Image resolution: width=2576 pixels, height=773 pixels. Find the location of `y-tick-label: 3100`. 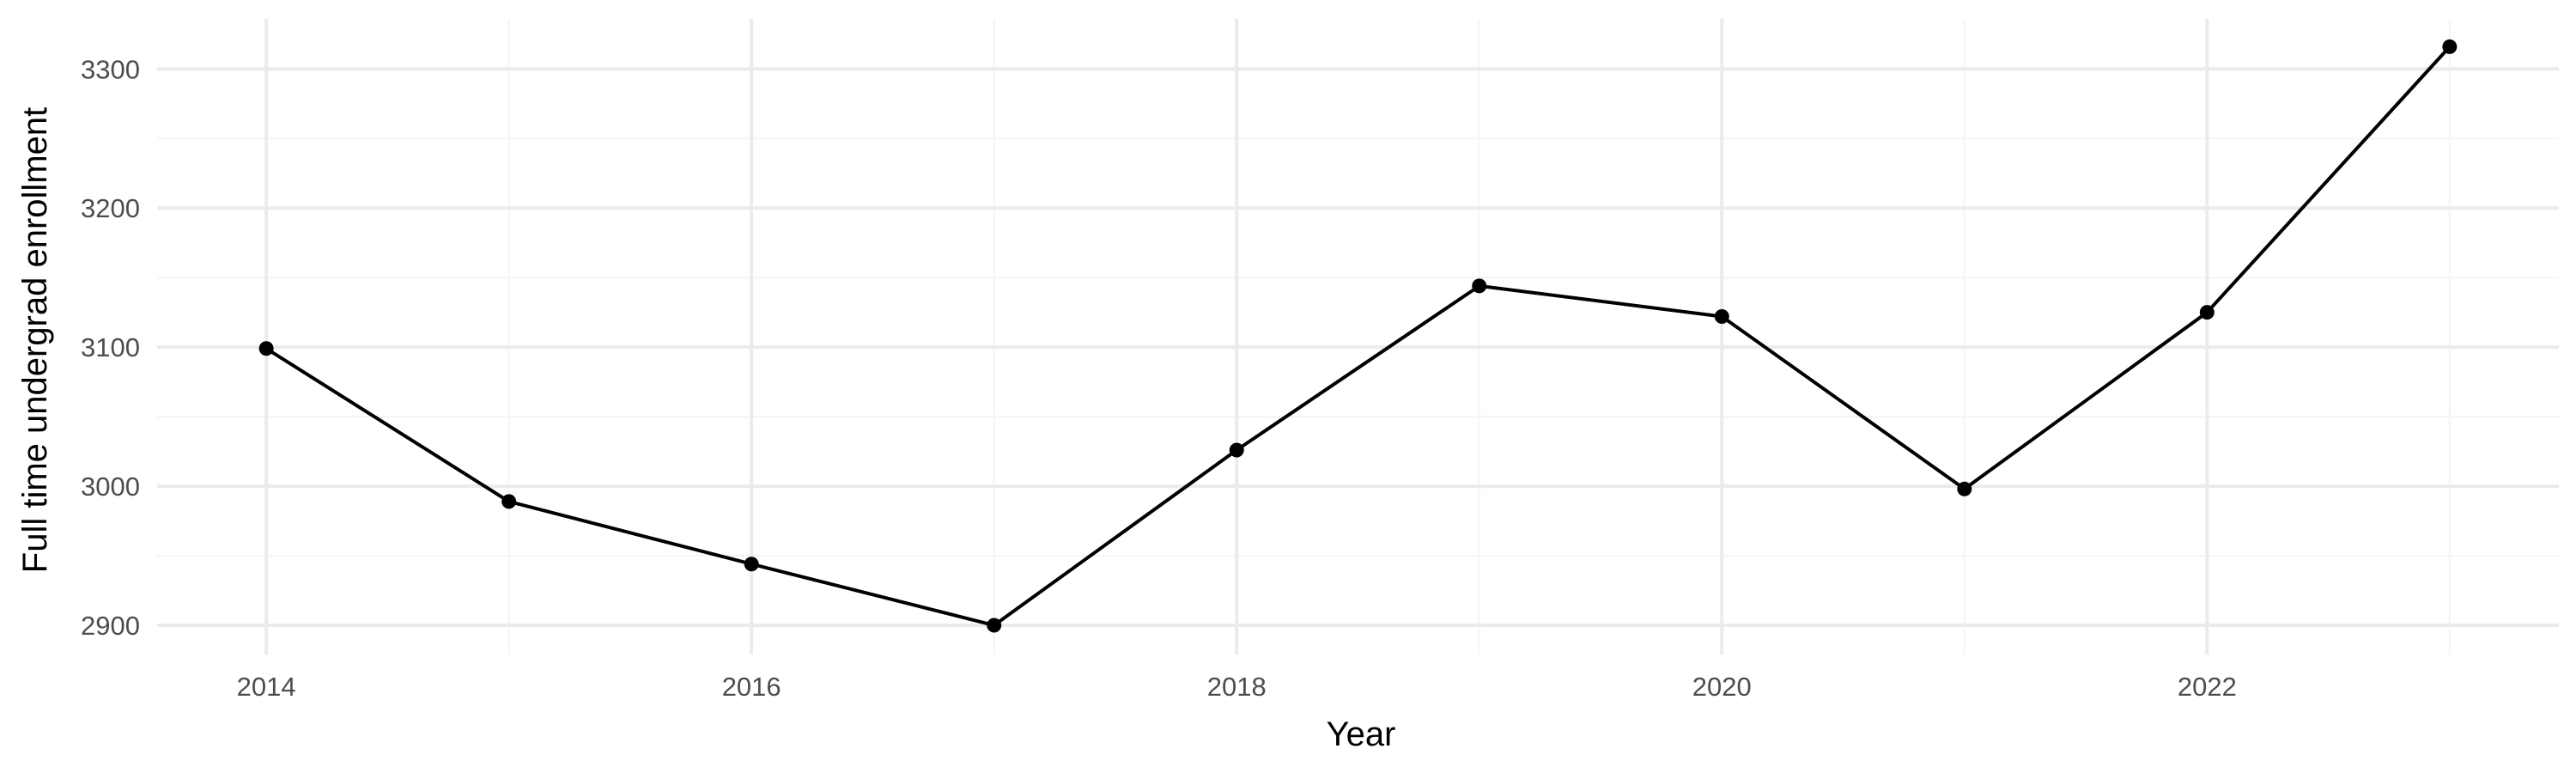

y-tick-label: 3100 is located at coordinates (111, 347).